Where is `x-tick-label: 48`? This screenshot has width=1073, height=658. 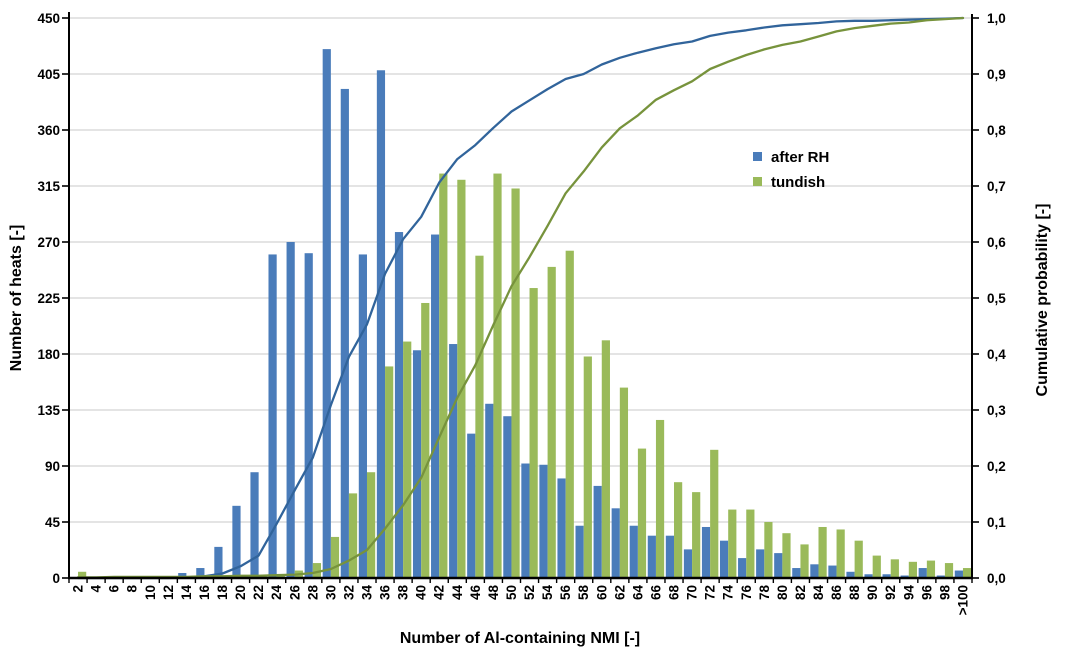 x-tick-label: 48 is located at coordinates (493, 593).